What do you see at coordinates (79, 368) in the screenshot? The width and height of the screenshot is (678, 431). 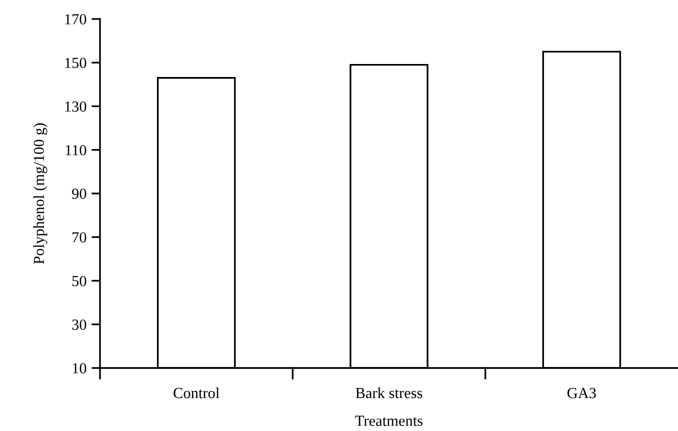 I see `y-tick-label: 10` at bounding box center [79, 368].